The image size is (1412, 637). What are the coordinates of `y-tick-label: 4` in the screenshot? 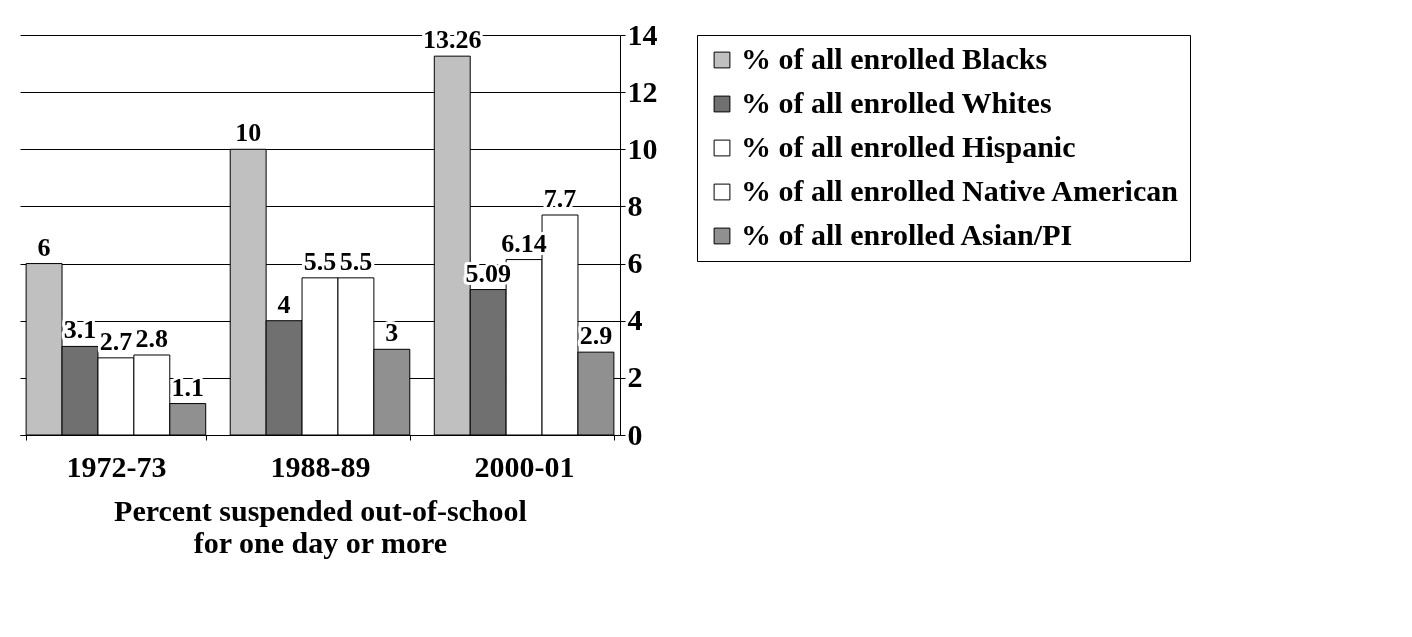 It's located at (635, 320).